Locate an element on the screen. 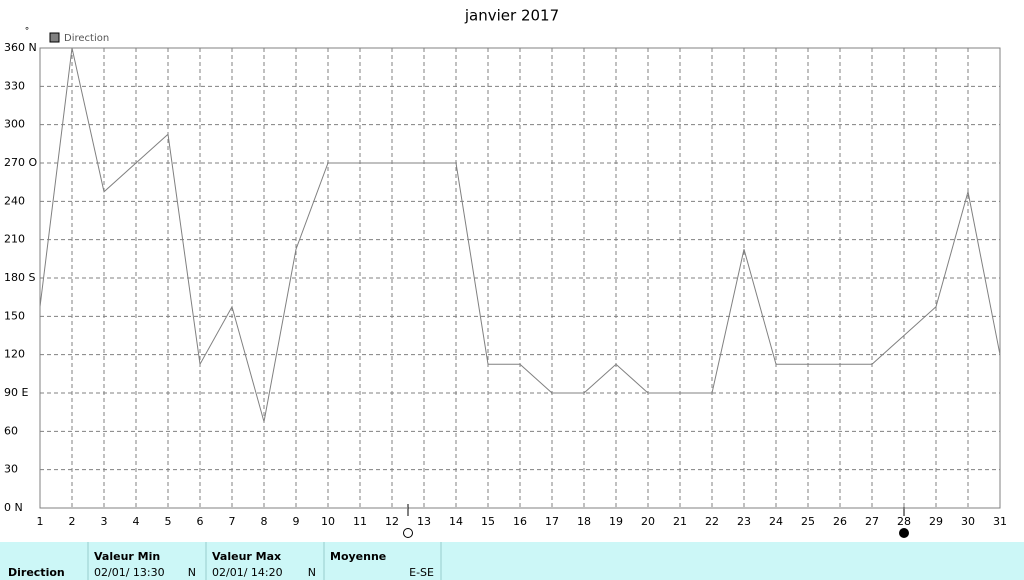  y-tick-label: 90 E is located at coordinates (16, 392).